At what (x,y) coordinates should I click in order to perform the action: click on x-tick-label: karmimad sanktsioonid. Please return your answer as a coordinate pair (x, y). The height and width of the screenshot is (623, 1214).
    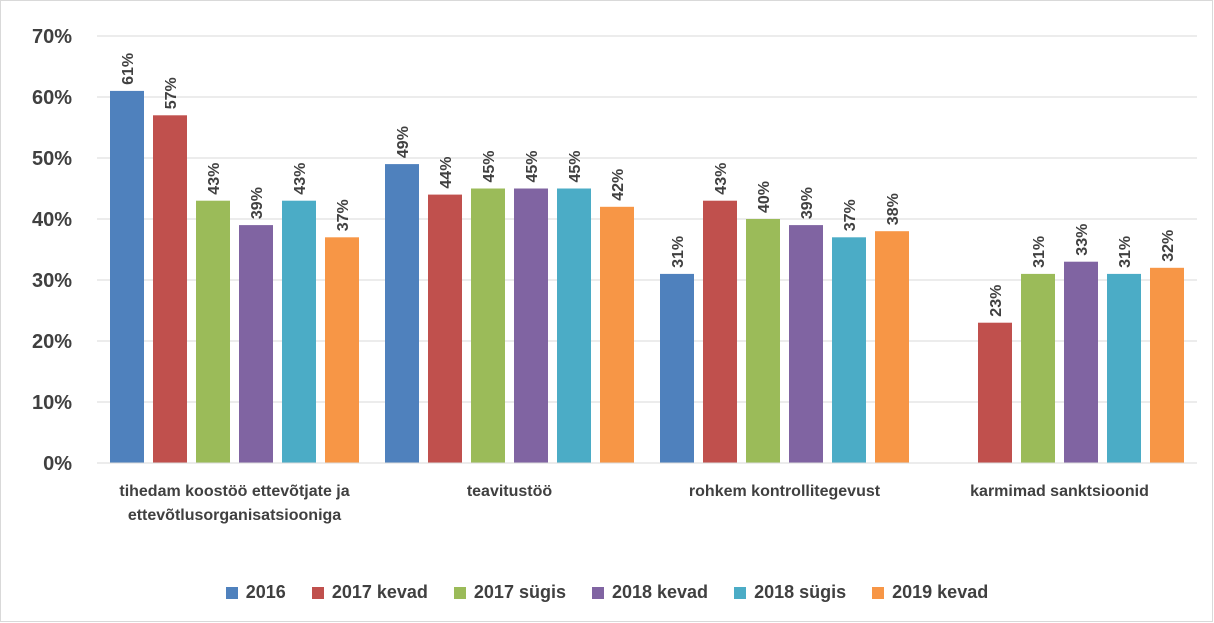
    Looking at the image, I should click on (1059, 491).